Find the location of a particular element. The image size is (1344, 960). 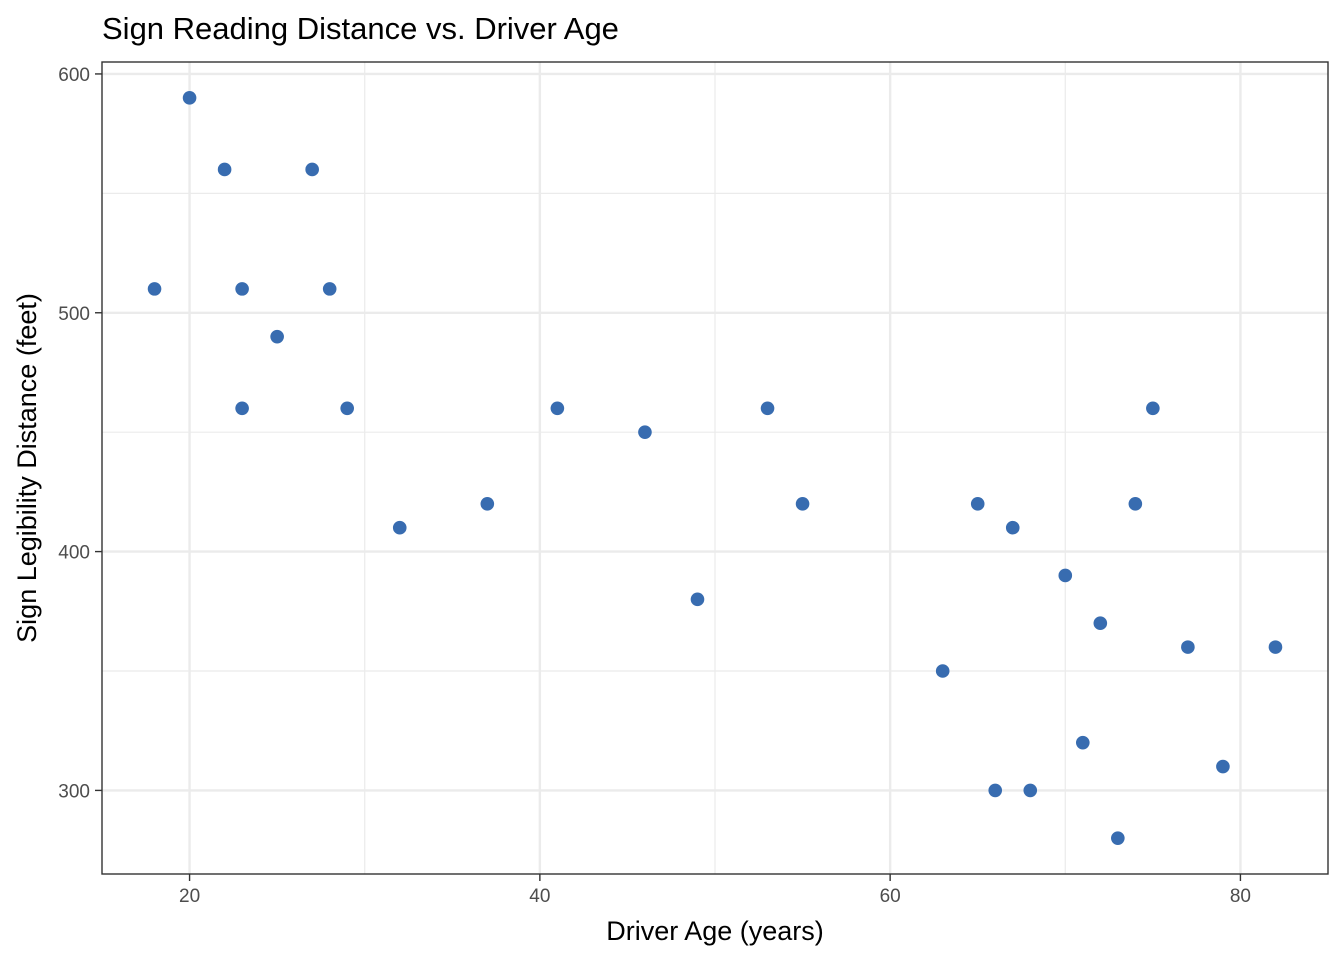

y-tick-label: 500 is located at coordinates (74, 314).